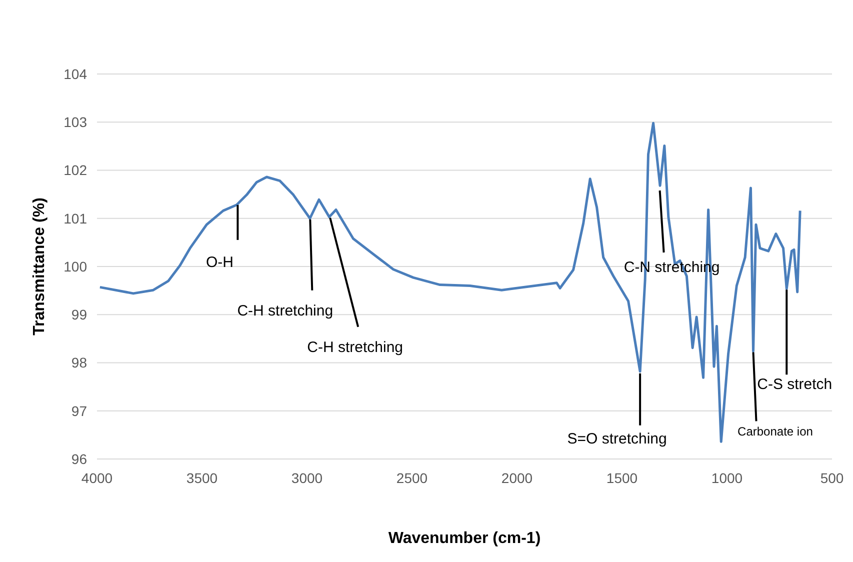  Describe the element at coordinates (39, 267) in the screenshot. I see `y-axis-title: Transmittance (%)` at that location.